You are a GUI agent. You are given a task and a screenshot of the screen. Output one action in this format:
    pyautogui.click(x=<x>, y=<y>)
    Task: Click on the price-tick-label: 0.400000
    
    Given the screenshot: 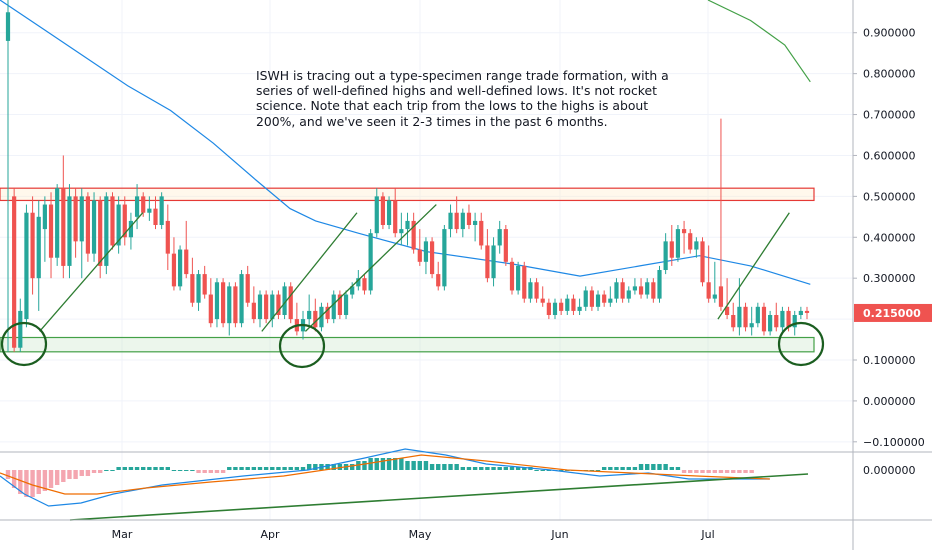 What is the action you would take?
    pyautogui.click(x=889, y=237)
    